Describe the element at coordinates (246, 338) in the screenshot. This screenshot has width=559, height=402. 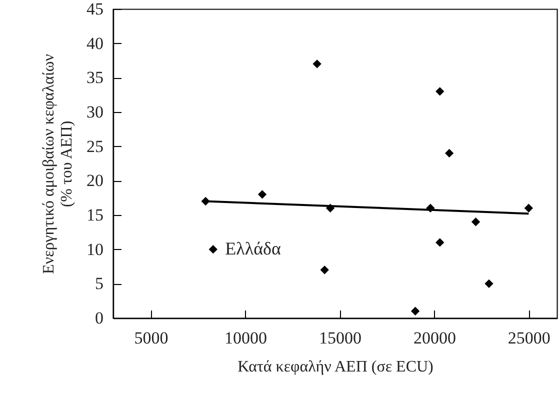
I see `x-tick-label: 10000` at that location.